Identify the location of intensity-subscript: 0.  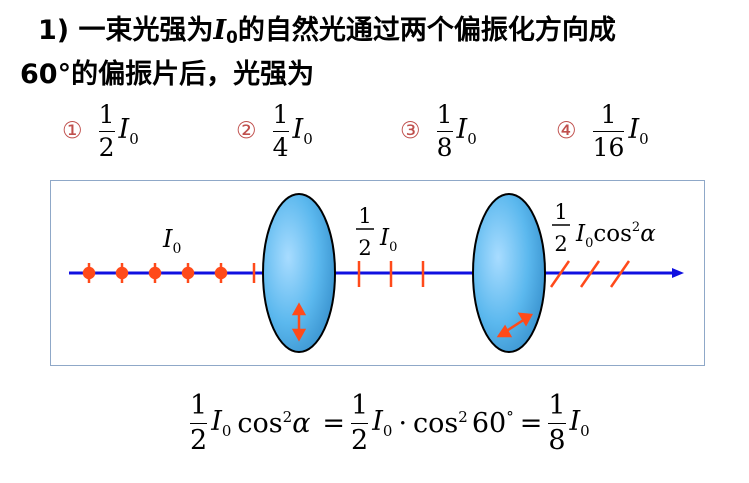
(232, 37).